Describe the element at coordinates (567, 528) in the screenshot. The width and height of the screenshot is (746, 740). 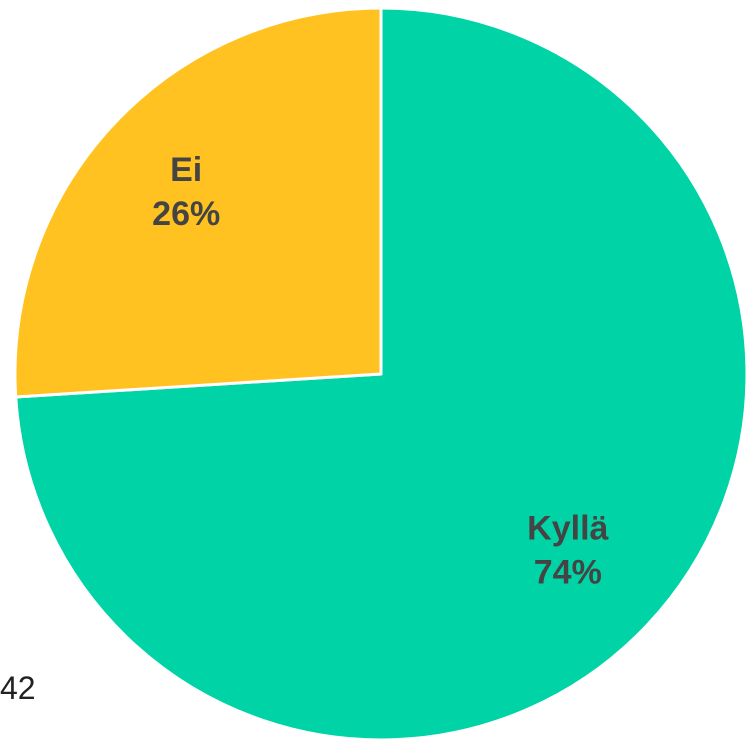
I see `slice-category-label: Kyllä` at that location.